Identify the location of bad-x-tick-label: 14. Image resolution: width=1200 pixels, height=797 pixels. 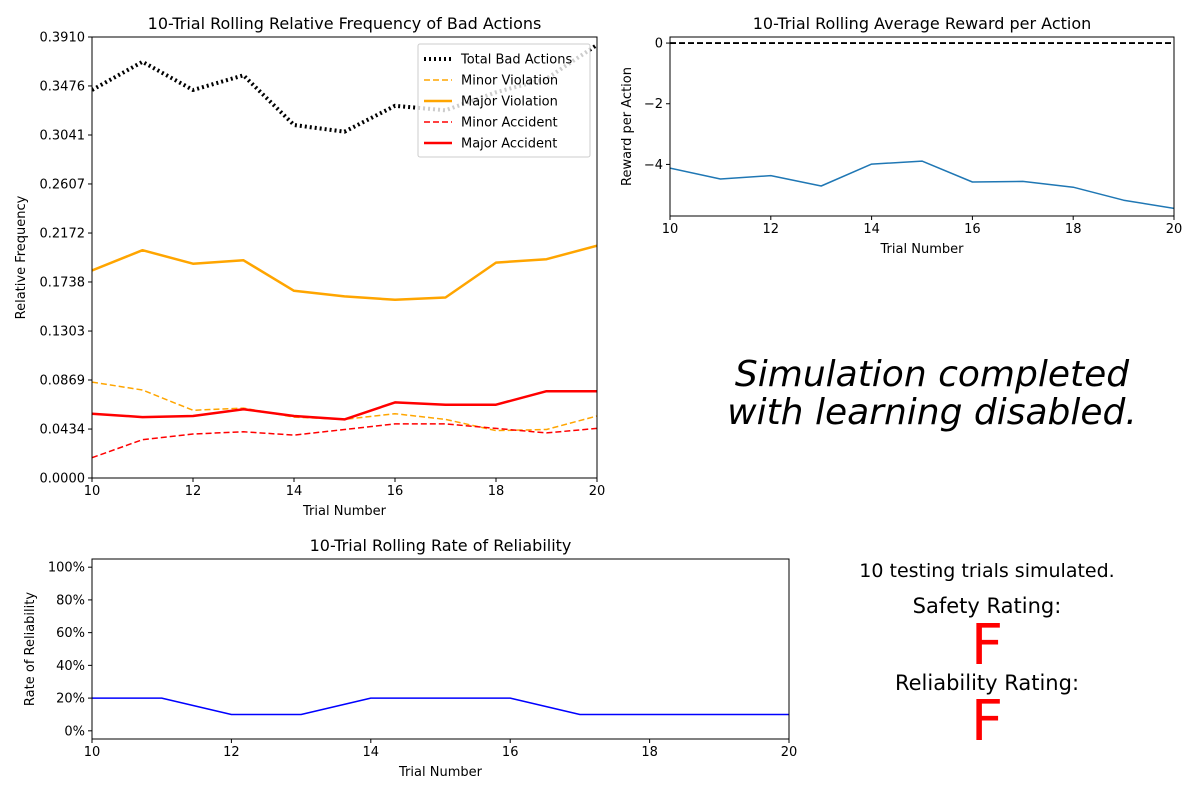
(294, 491).